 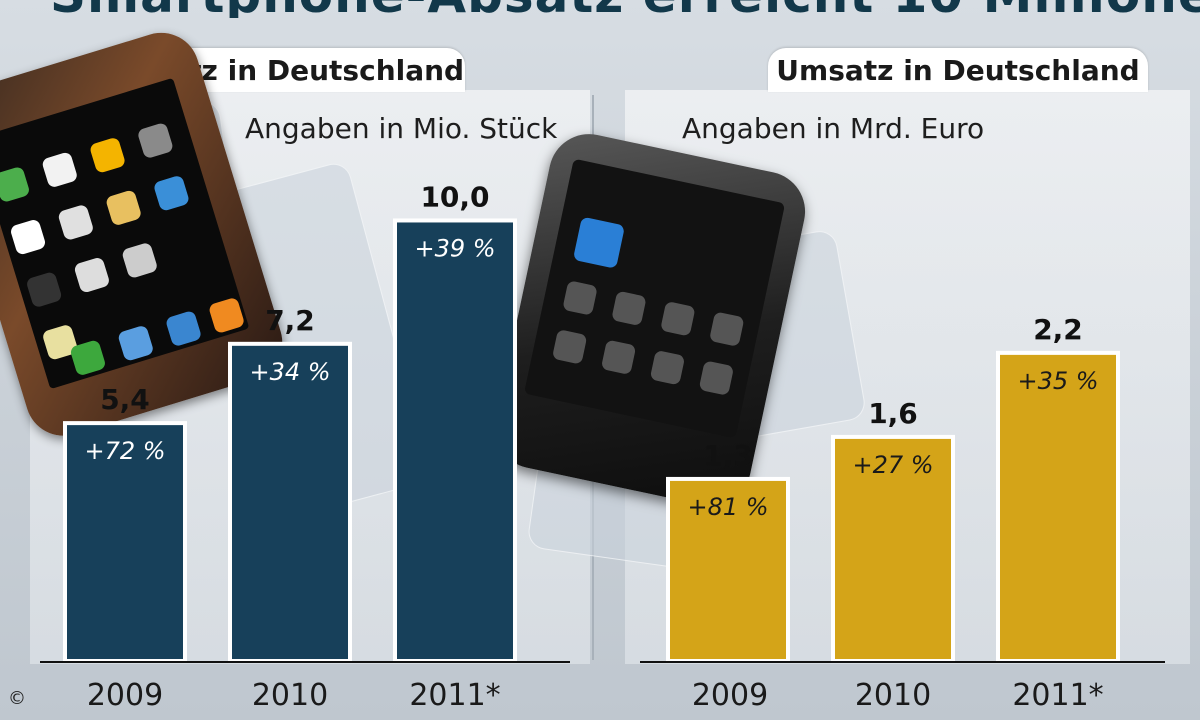 What do you see at coordinates (1058, 329) in the screenshot?
I see `revenue-value-label: 2,2` at bounding box center [1058, 329].